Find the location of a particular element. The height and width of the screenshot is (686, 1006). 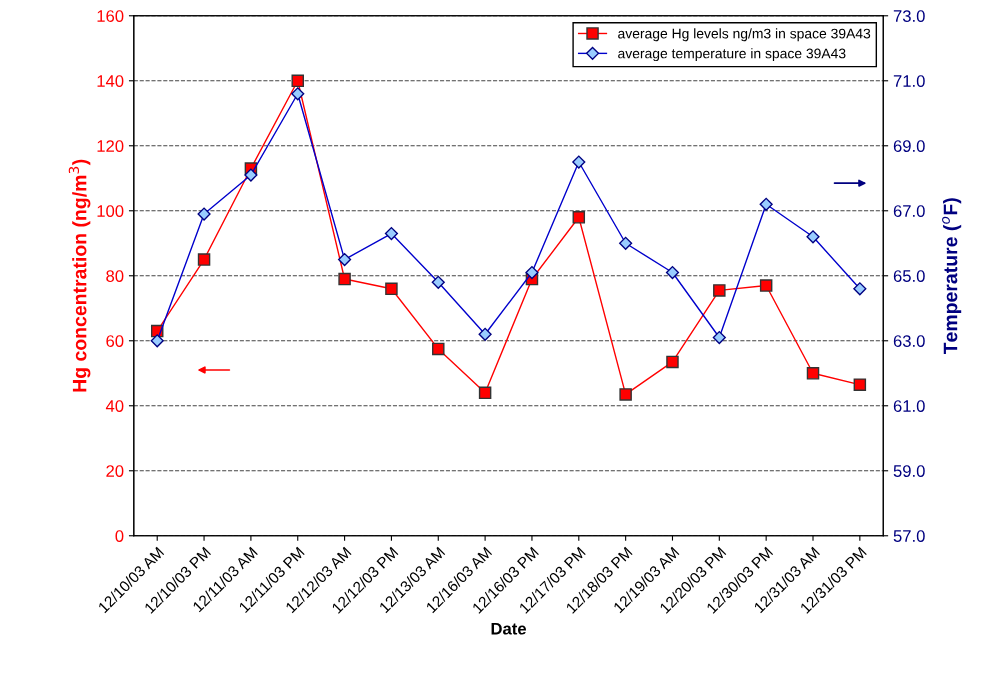

y-tick-label: 120 is located at coordinates (110, 146).